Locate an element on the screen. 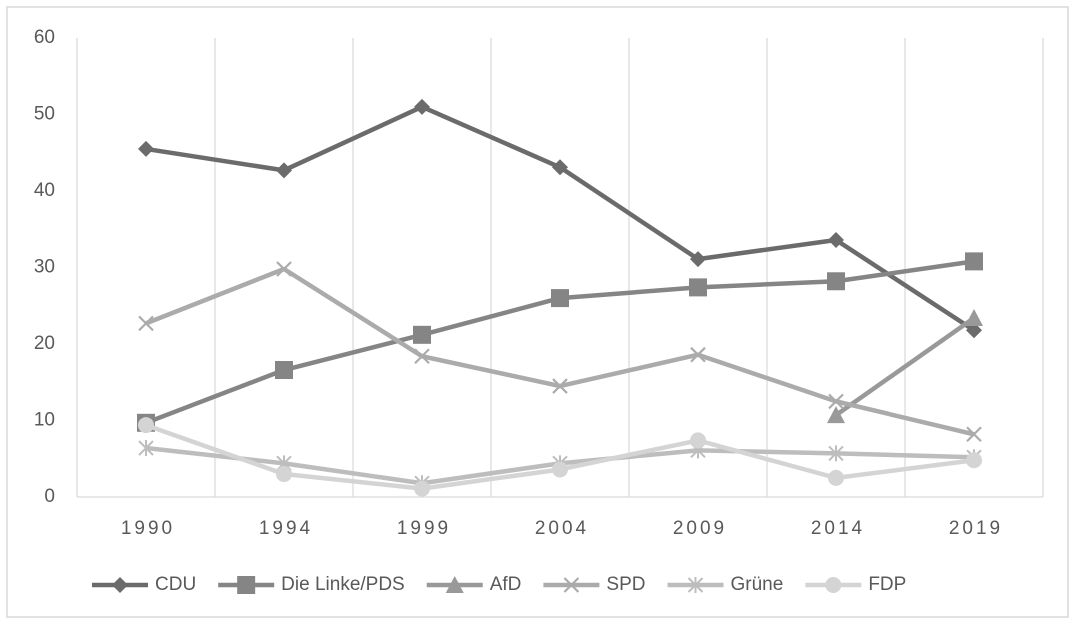 The height and width of the screenshot is (624, 1075). legend-item: SPD is located at coordinates (594, 584).